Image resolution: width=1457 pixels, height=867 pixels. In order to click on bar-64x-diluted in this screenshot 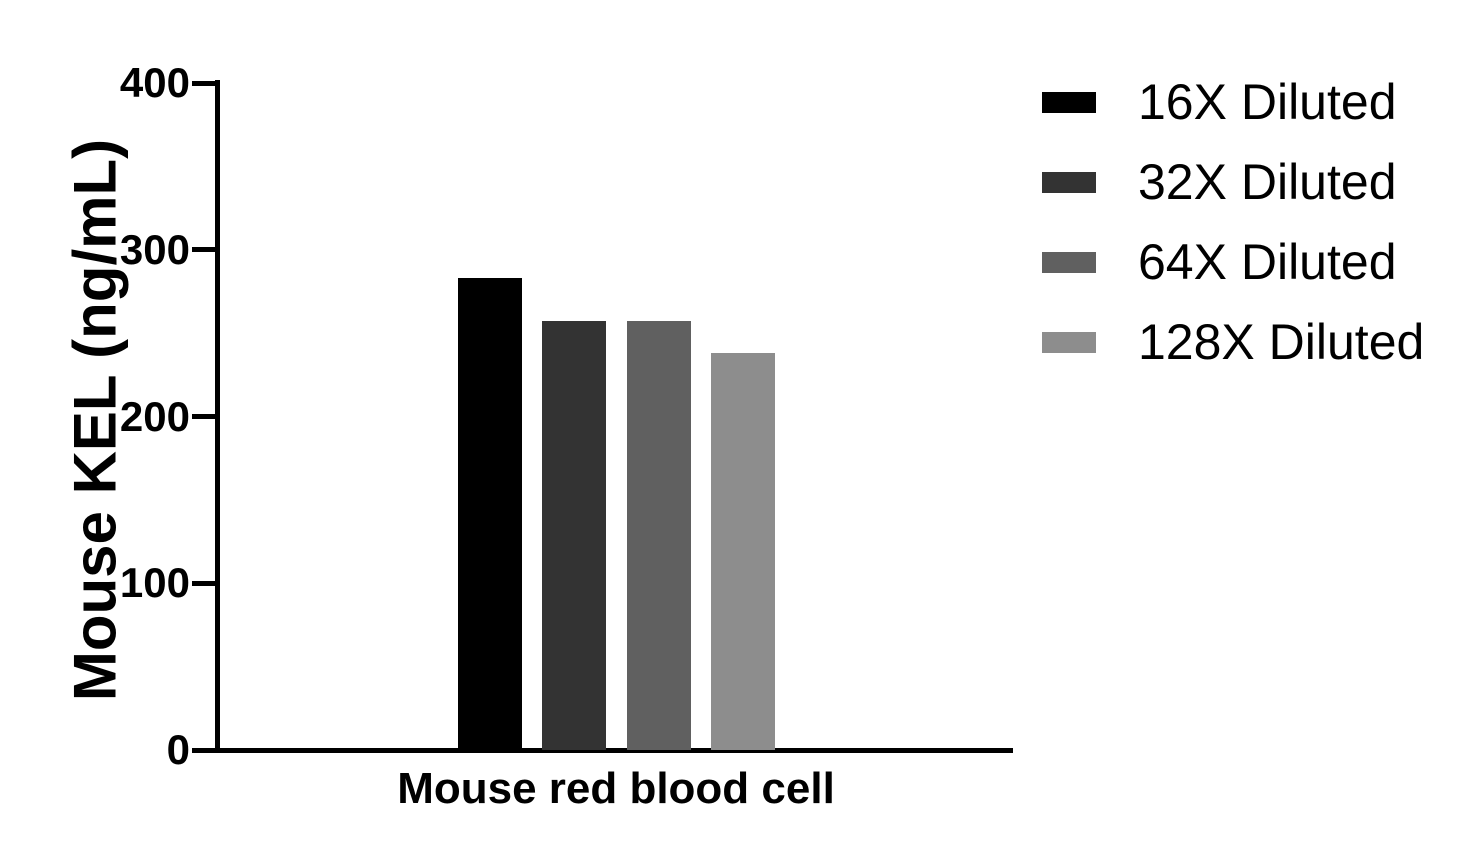, I will do `click(659, 535)`.